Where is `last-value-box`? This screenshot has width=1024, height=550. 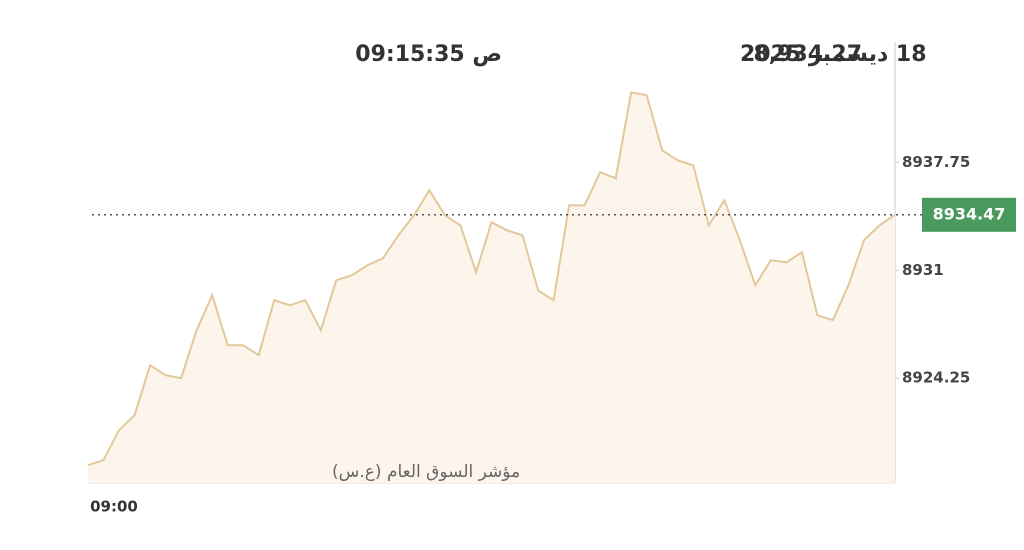
last-value-box is located at coordinates (969, 214).